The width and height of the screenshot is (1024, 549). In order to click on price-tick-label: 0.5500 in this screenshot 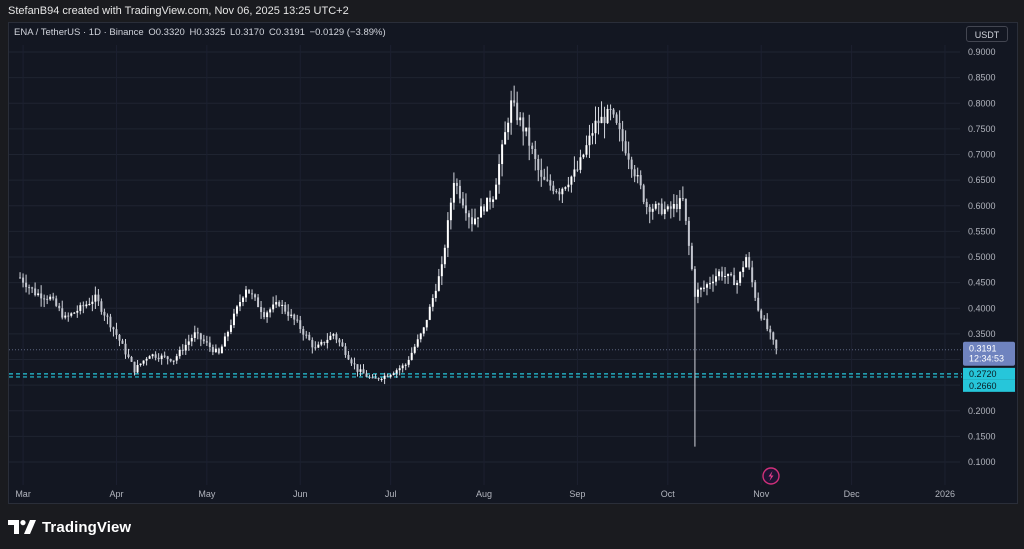, I will do `click(982, 231)`.